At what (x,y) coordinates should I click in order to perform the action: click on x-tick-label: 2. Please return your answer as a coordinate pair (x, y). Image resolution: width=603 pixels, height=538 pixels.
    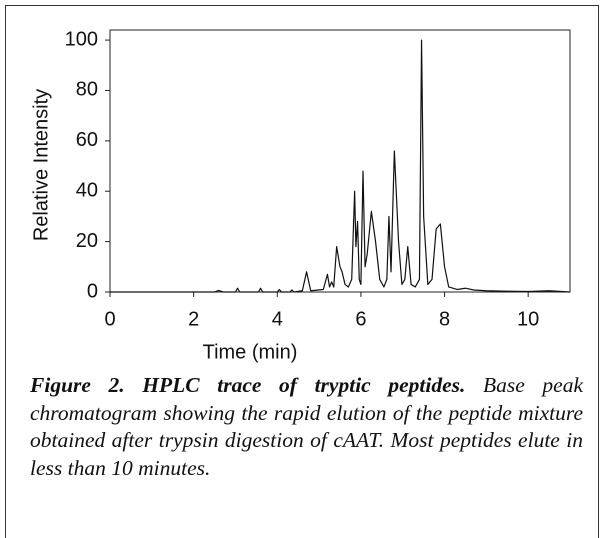
    Looking at the image, I should click on (193, 319).